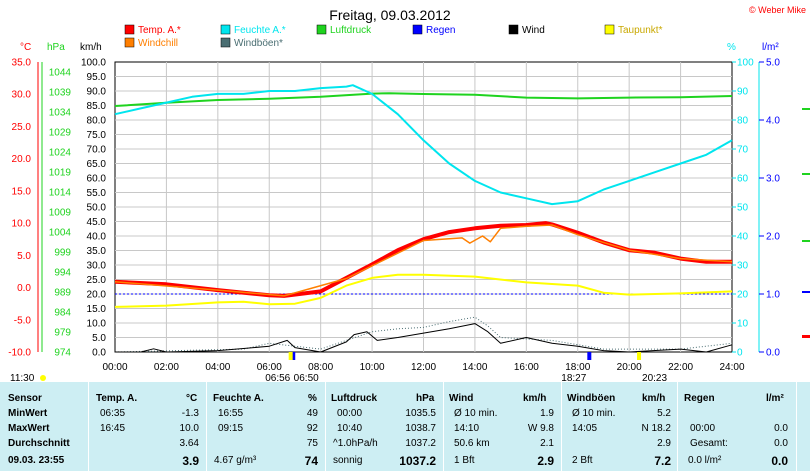 Image resolution: width=810 pixels, height=471 pixels. I want to click on wind-axis-label: 20.0, so click(97, 295).